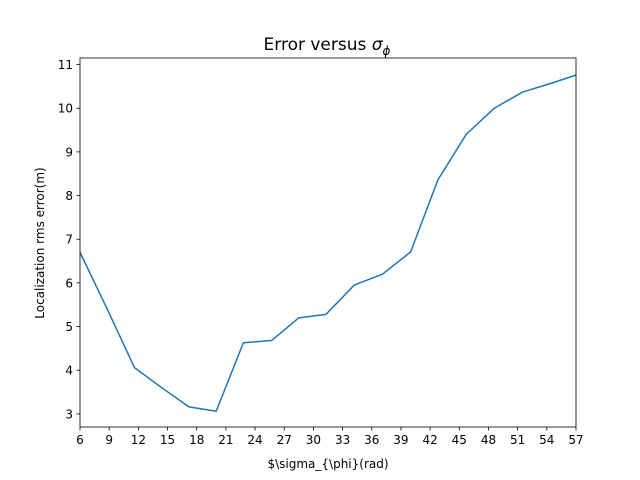  Describe the element at coordinates (575, 440) in the screenshot. I see `x-tick-label: 57` at that location.